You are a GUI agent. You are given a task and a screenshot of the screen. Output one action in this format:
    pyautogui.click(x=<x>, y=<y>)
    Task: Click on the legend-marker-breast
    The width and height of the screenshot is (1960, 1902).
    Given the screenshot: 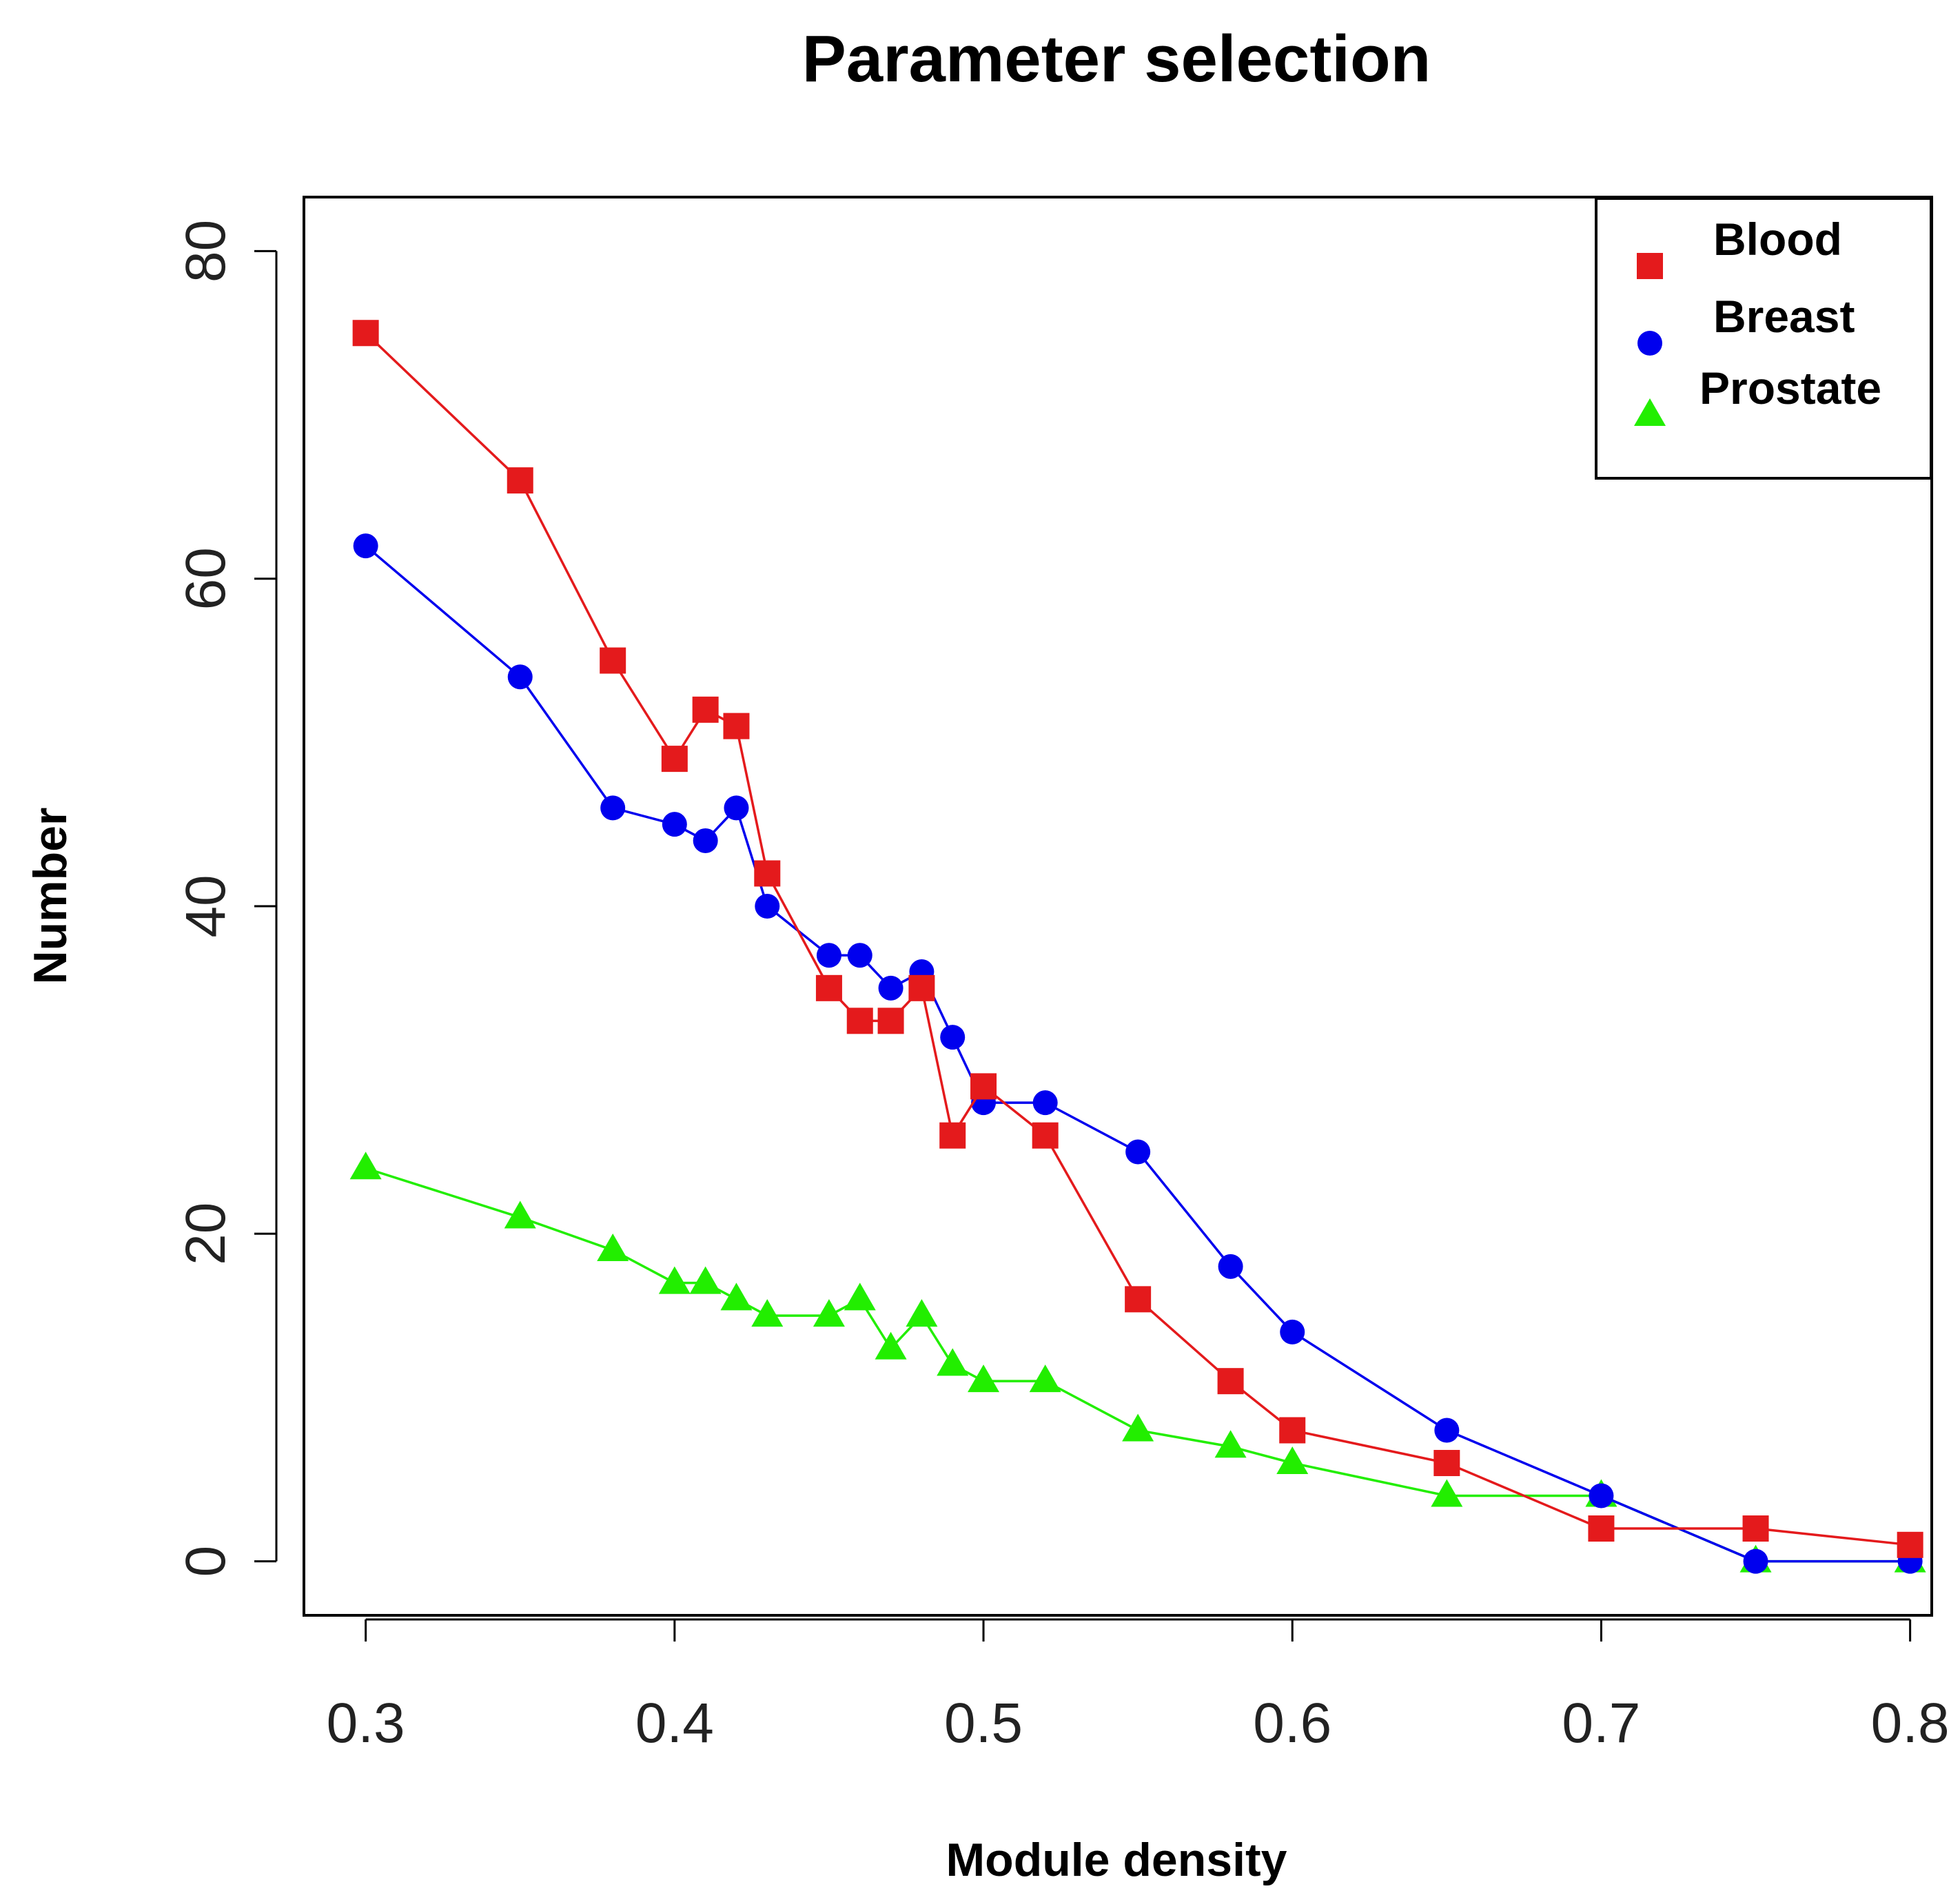 What is the action you would take?
    pyautogui.click(x=1649, y=344)
    